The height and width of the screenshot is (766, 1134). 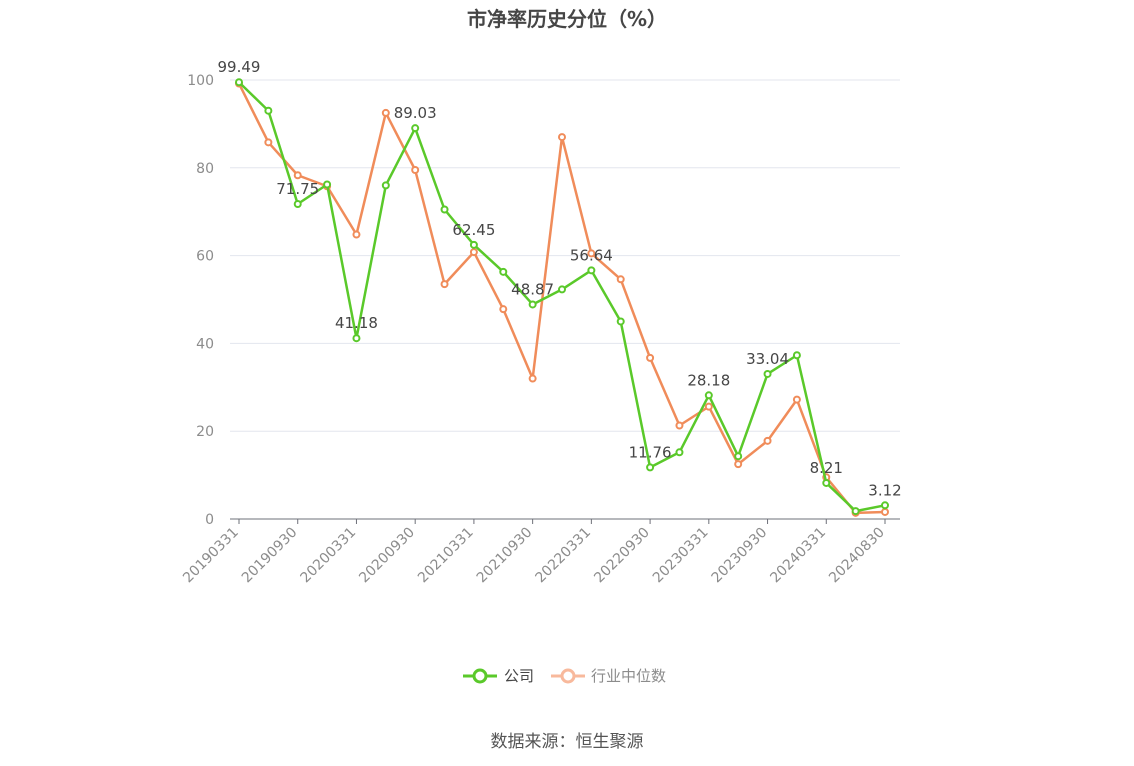 I want to click on x-tick-label: 20220930, so click(x=622, y=556).